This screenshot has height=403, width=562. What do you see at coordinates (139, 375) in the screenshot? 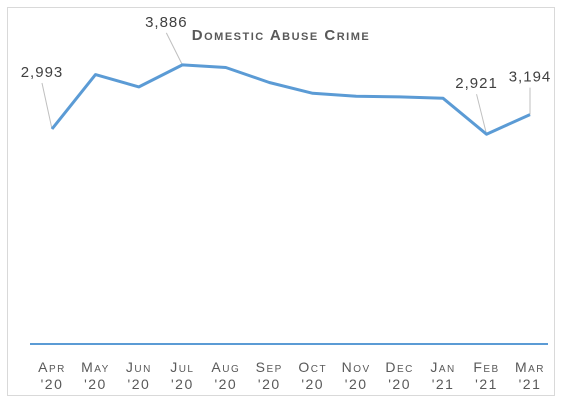
I see `x-tick-label-2: Jun '20` at bounding box center [139, 375].